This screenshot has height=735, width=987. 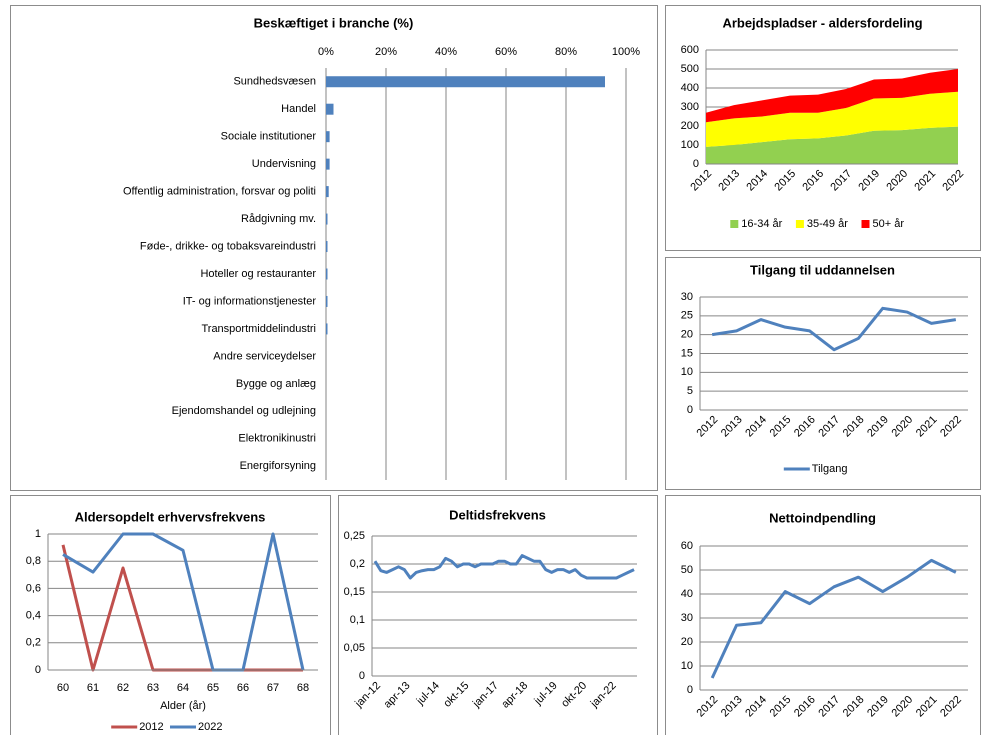 I want to click on y-tick-label: 60, so click(x=687, y=546).